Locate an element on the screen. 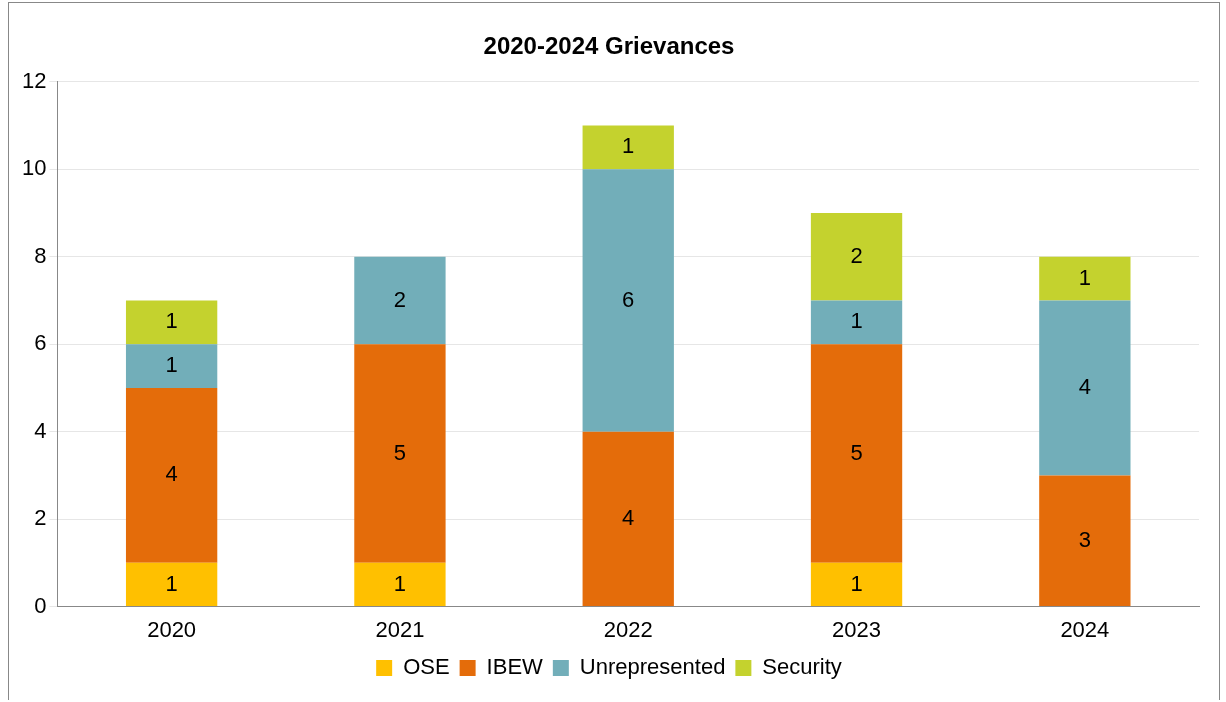 This screenshot has width=1226, height=702. x-tick-label: 2023 is located at coordinates (857, 629).